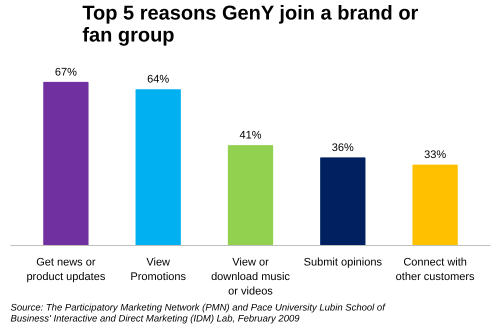 Image resolution: width=500 pixels, height=324 pixels. I want to click on data-label: 33%, so click(435, 155).